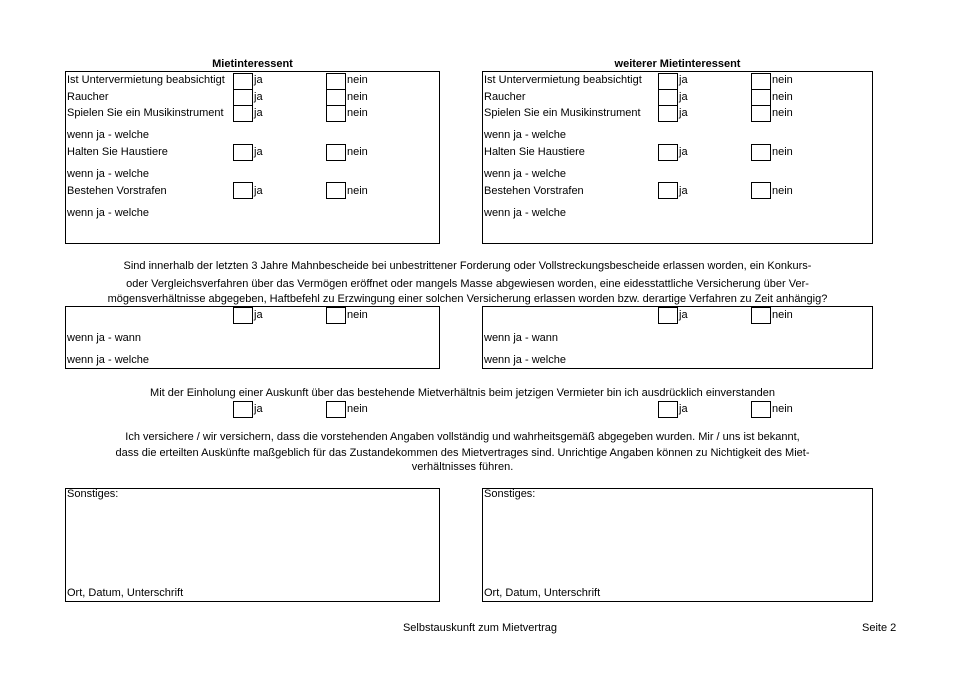  What do you see at coordinates (252, 545) in the screenshot?
I see `col0-sonstiges-box` at bounding box center [252, 545].